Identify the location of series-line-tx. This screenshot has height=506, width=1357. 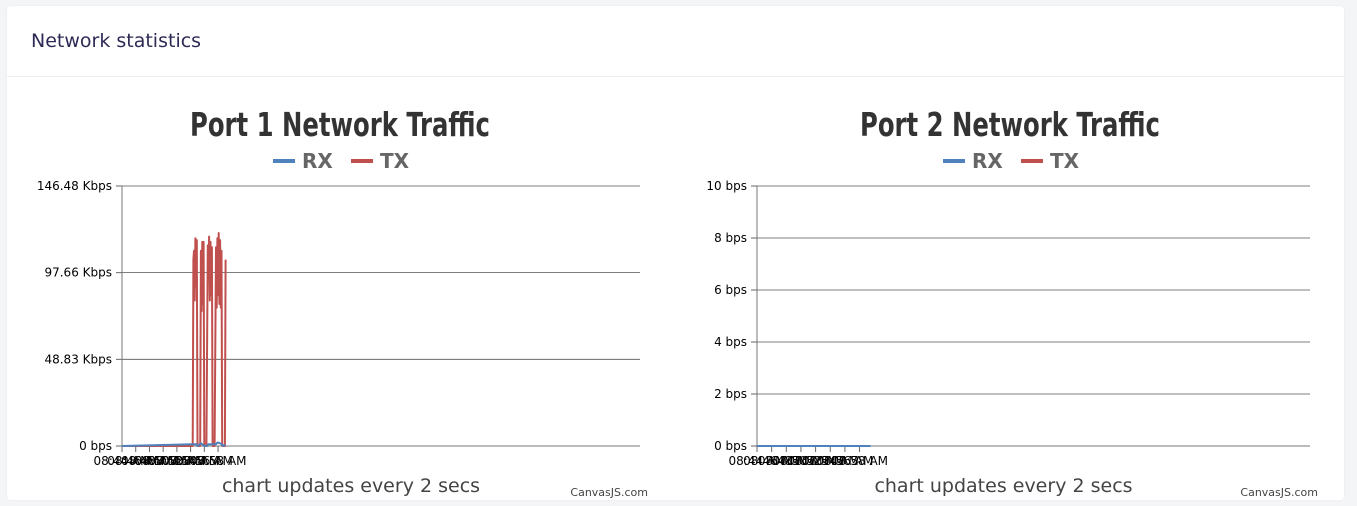
(174, 339).